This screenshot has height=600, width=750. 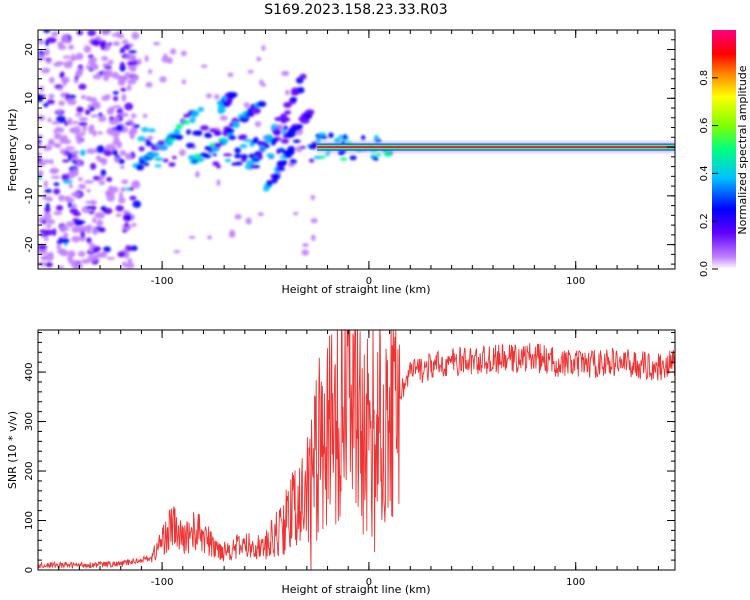 What do you see at coordinates (704, 78) in the screenshot?
I see `colorbar-tick-label: 0.8` at bounding box center [704, 78].